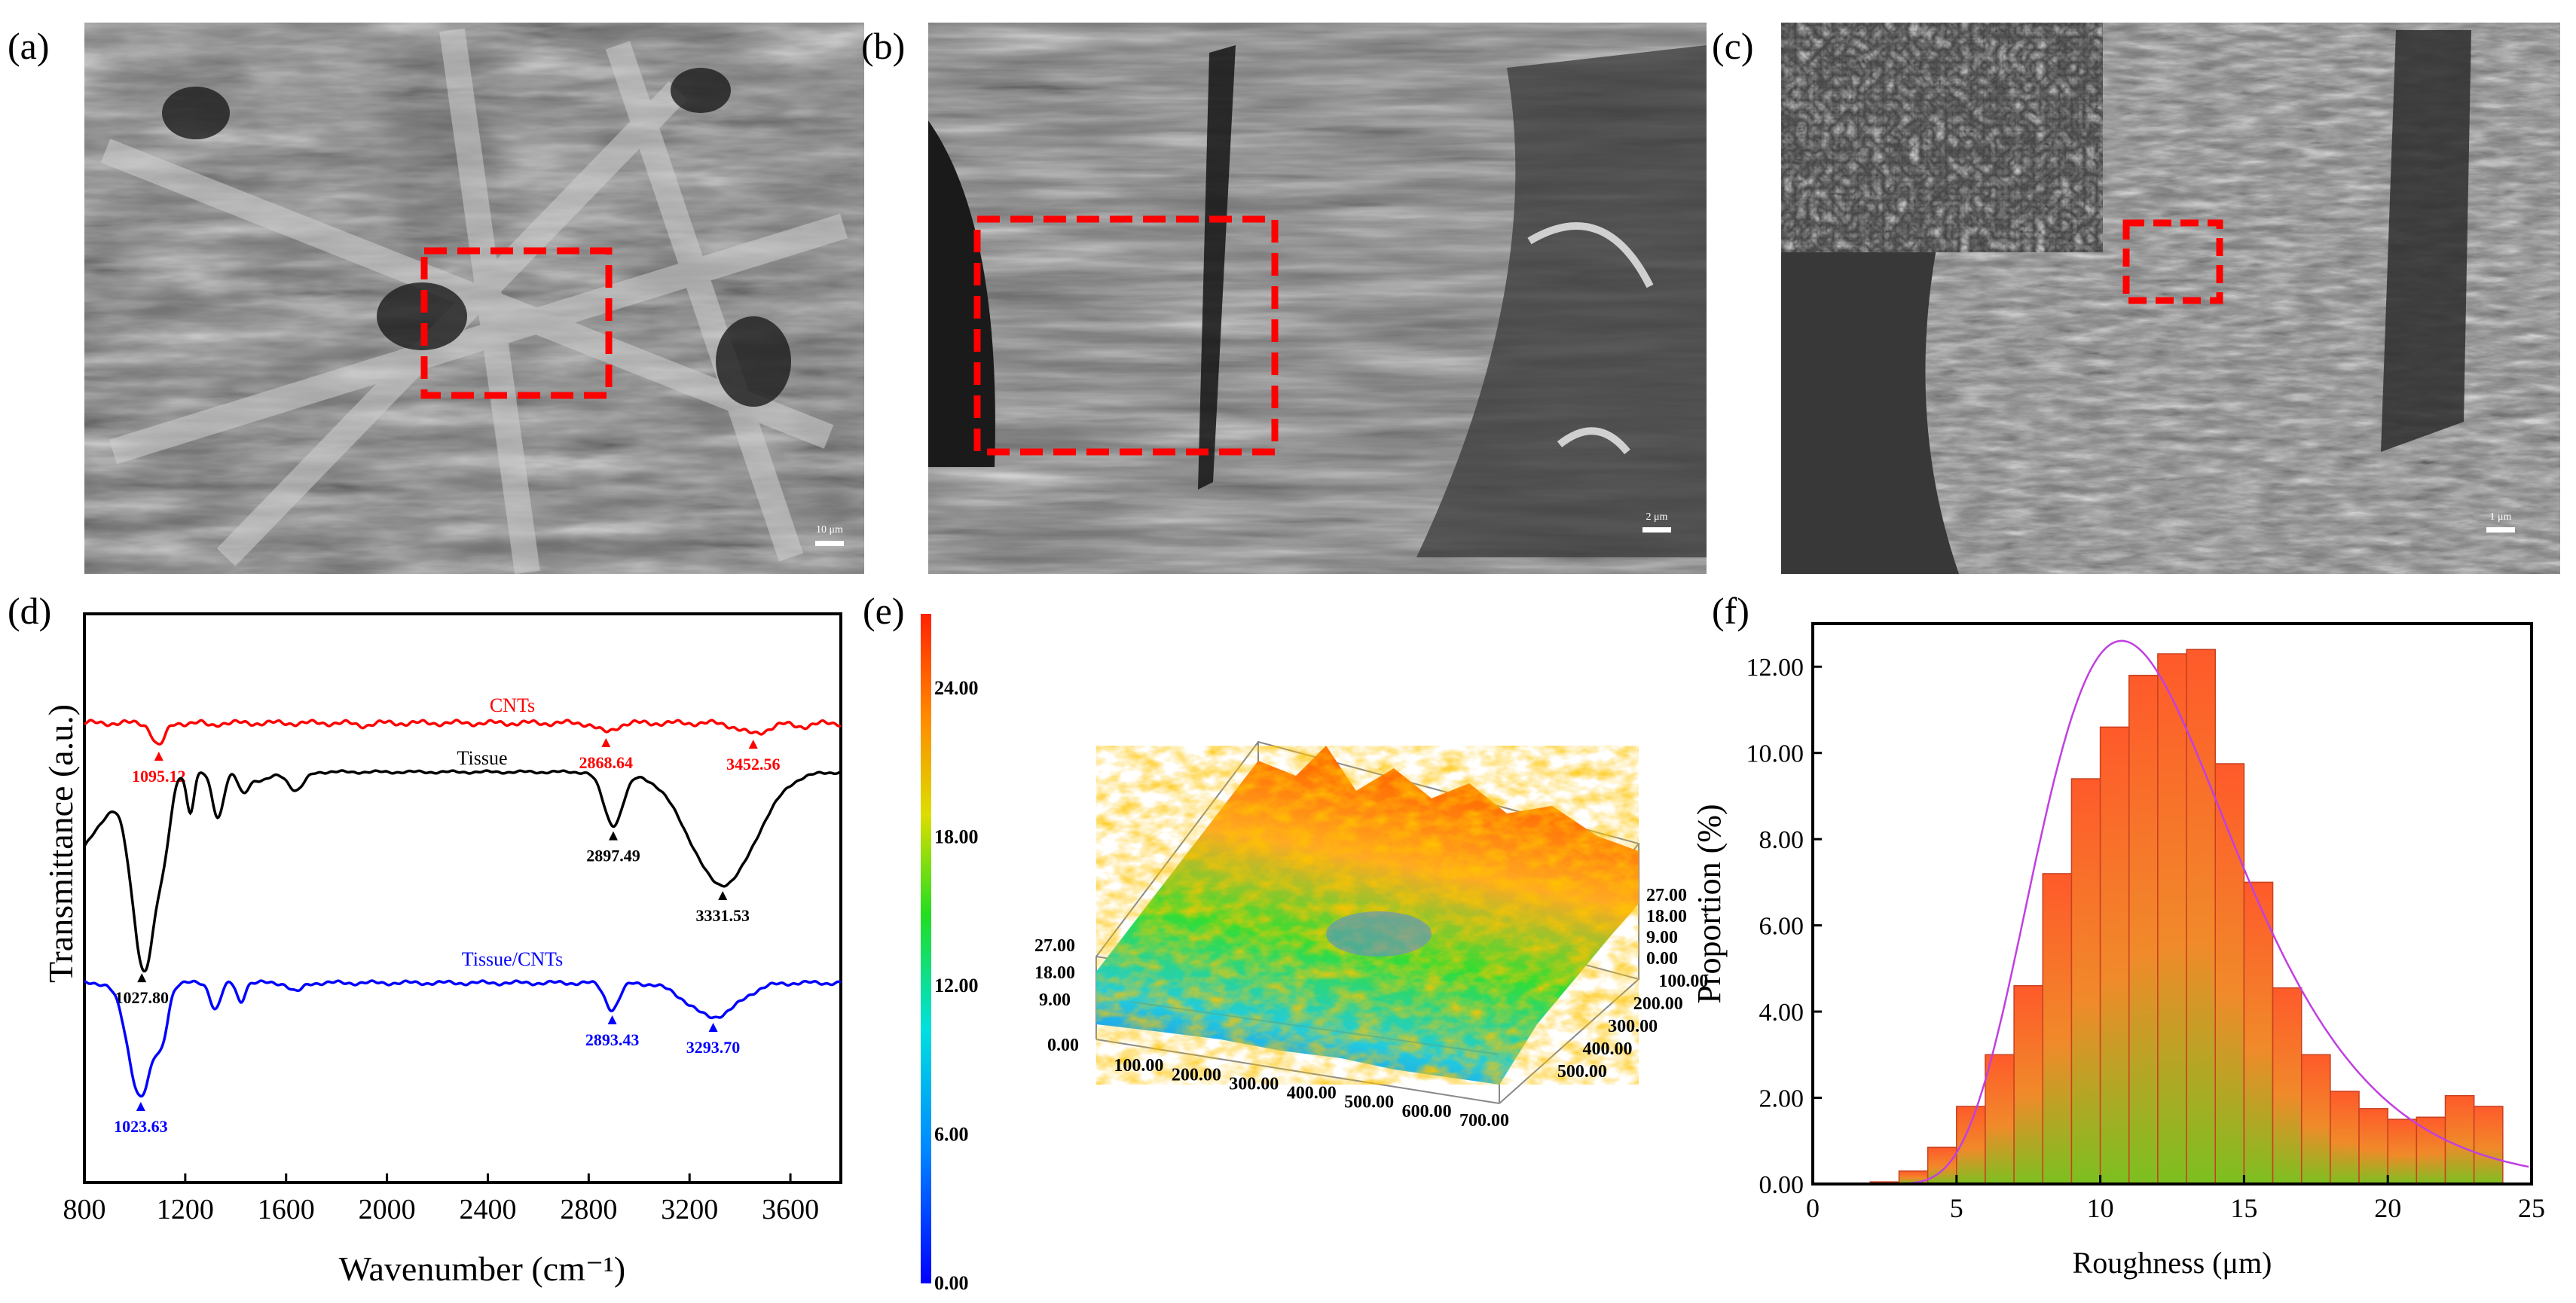 The image size is (2576, 1303). I want to click on y-tick-label-f: 0.00, so click(1782, 1185).